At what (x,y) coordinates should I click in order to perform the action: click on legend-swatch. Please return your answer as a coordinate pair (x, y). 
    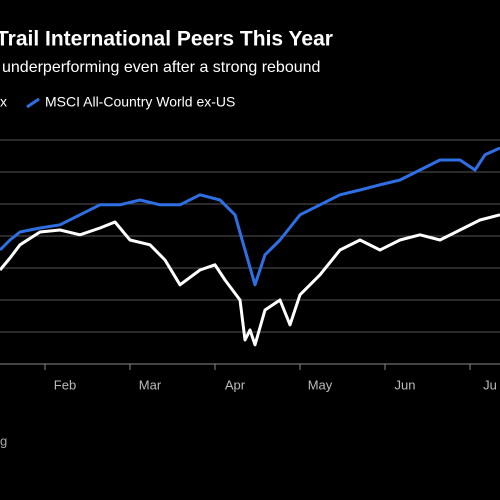
    Looking at the image, I should click on (33, 103).